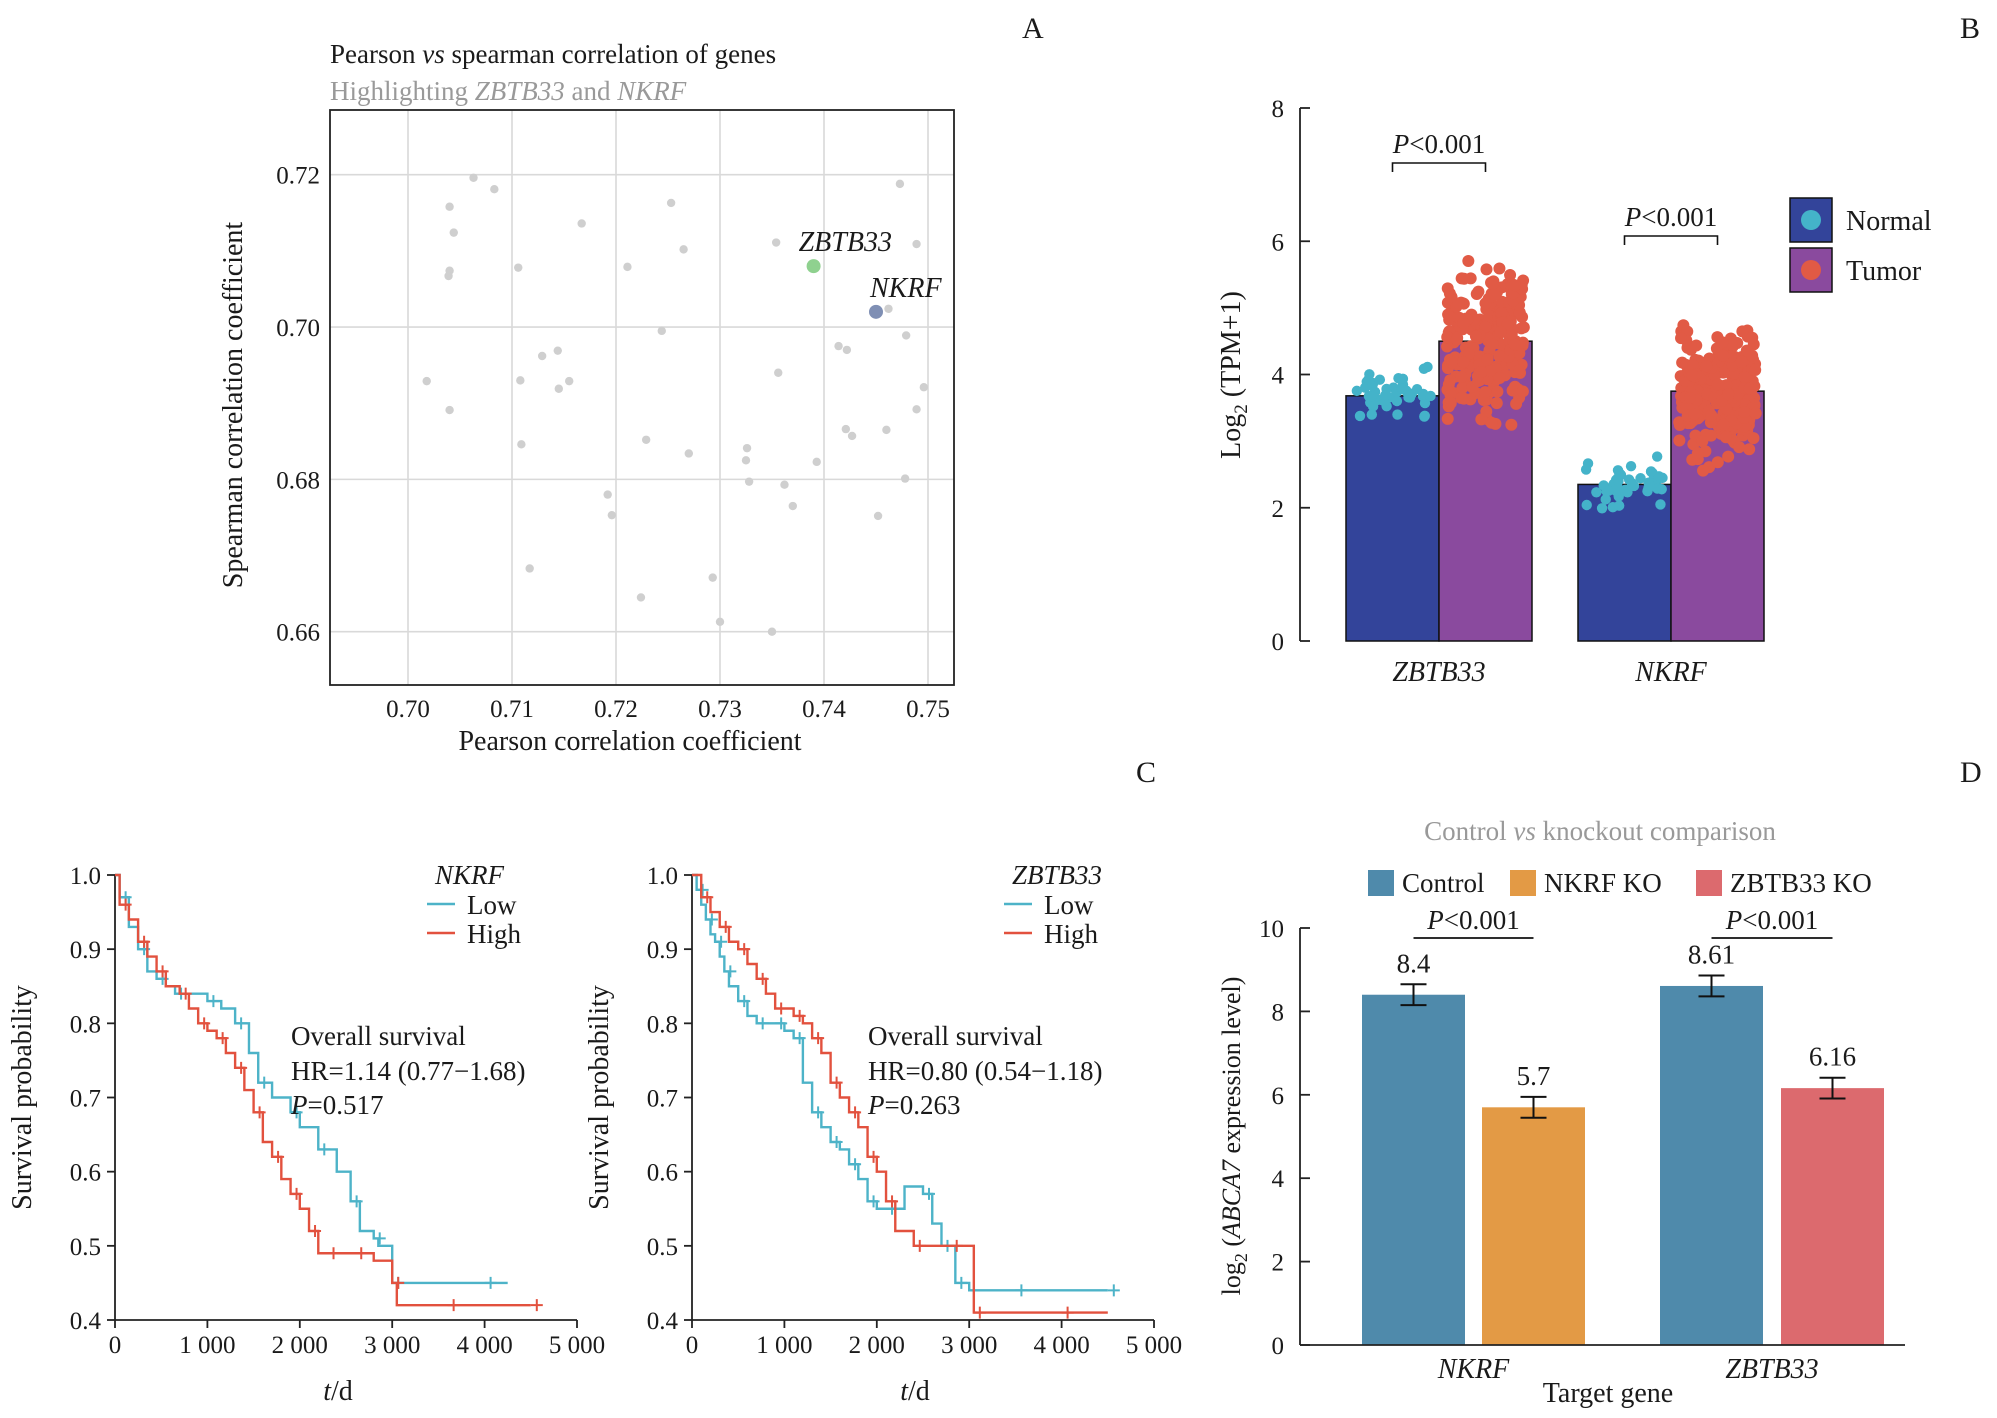  I want to click on panel-c2-x-tick: 5 000, so click(1154, 1345).